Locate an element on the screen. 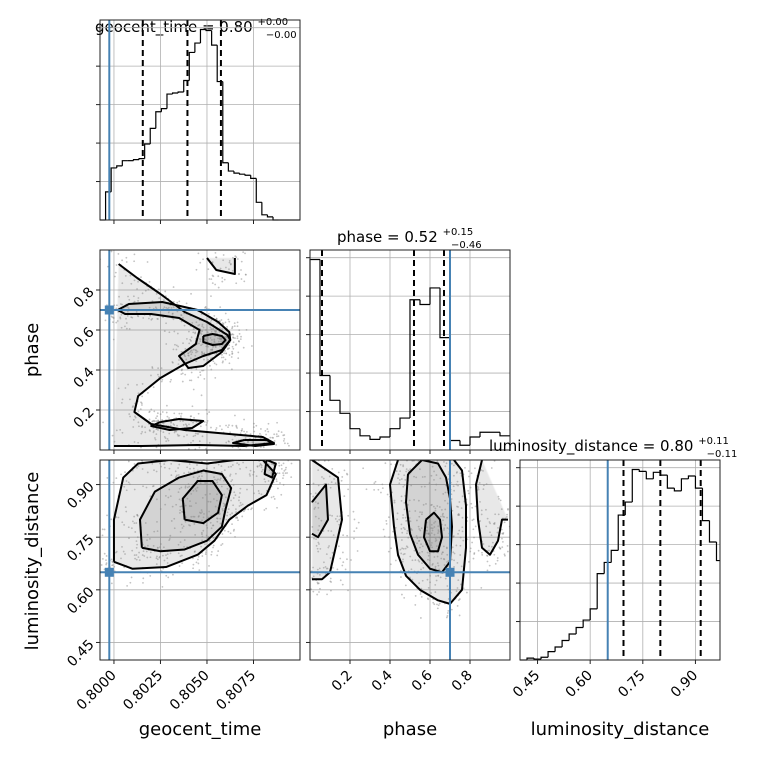 This screenshot has height=760, width=760. ylabel-luminosity-distance: luminosity_distance is located at coordinates (32, 561).